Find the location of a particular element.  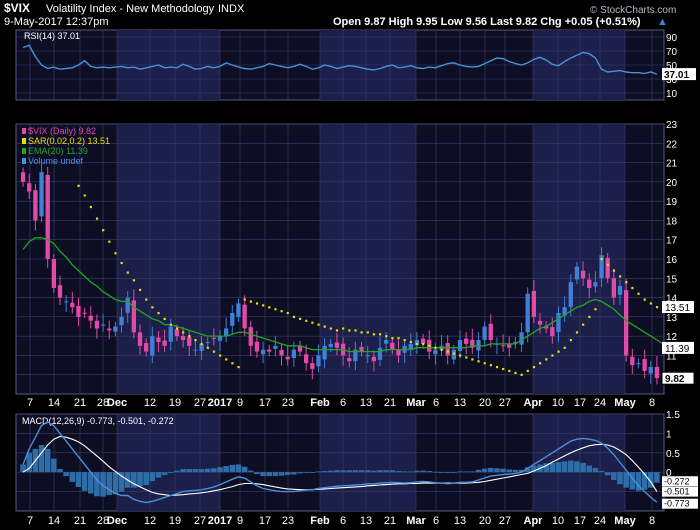

x-tick-label: May is located at coordinates (625, 403).